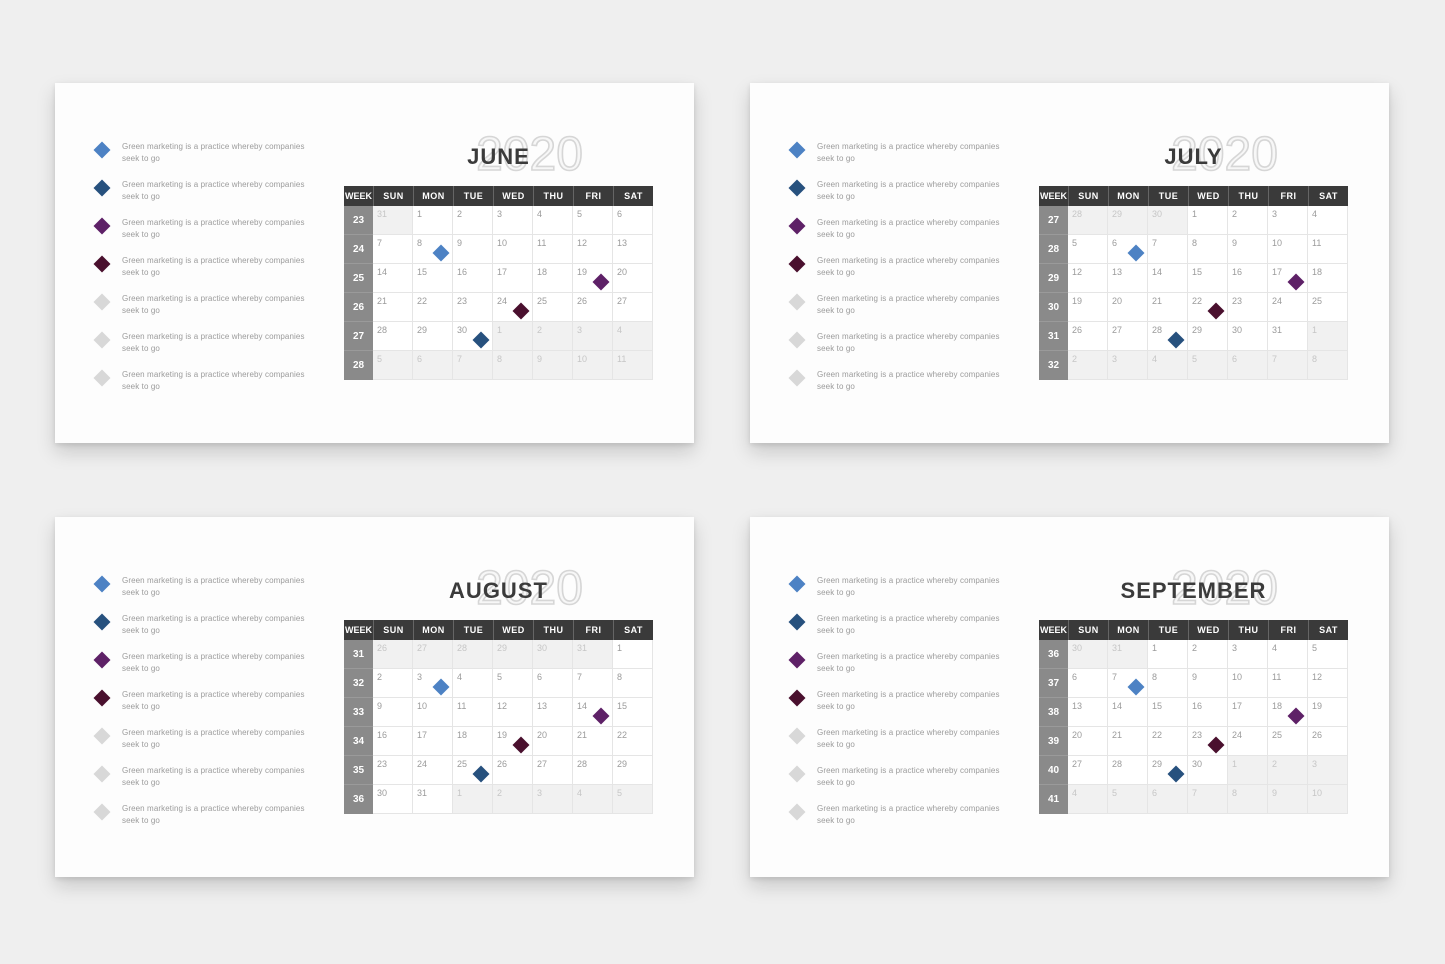 This screenshot has width=1445, height=964. I want to click on day-number: 5, so click(620, 793).